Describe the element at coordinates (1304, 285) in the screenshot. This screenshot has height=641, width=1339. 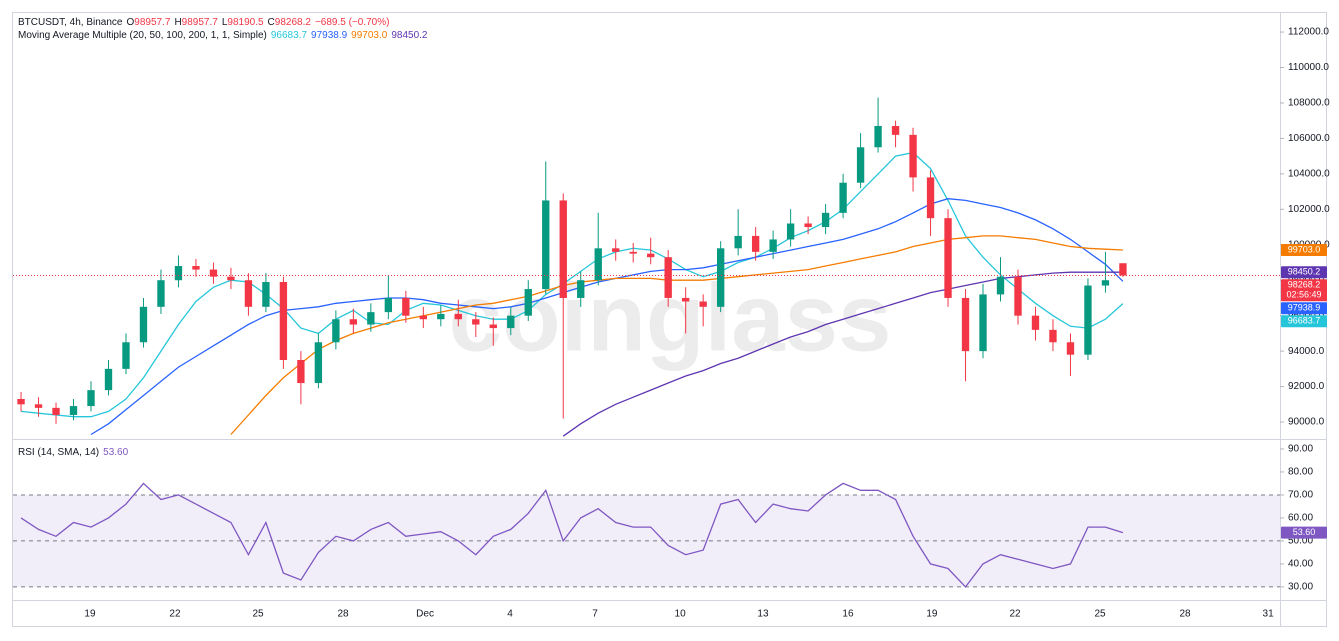
I see `price-label: 98268.2` at that location.